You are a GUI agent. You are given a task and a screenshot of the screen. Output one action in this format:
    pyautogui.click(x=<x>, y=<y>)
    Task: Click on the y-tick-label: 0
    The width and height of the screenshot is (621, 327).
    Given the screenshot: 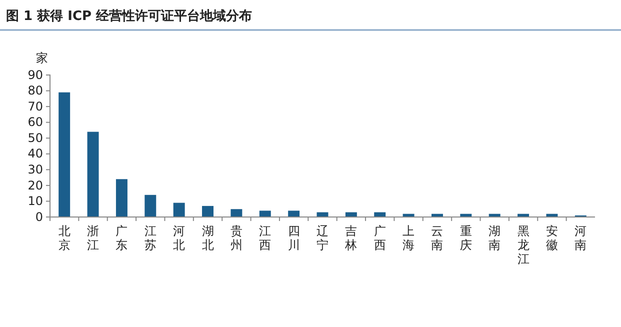 What is the action you would take?
    pyautogui.click(x=39, y=217)
    